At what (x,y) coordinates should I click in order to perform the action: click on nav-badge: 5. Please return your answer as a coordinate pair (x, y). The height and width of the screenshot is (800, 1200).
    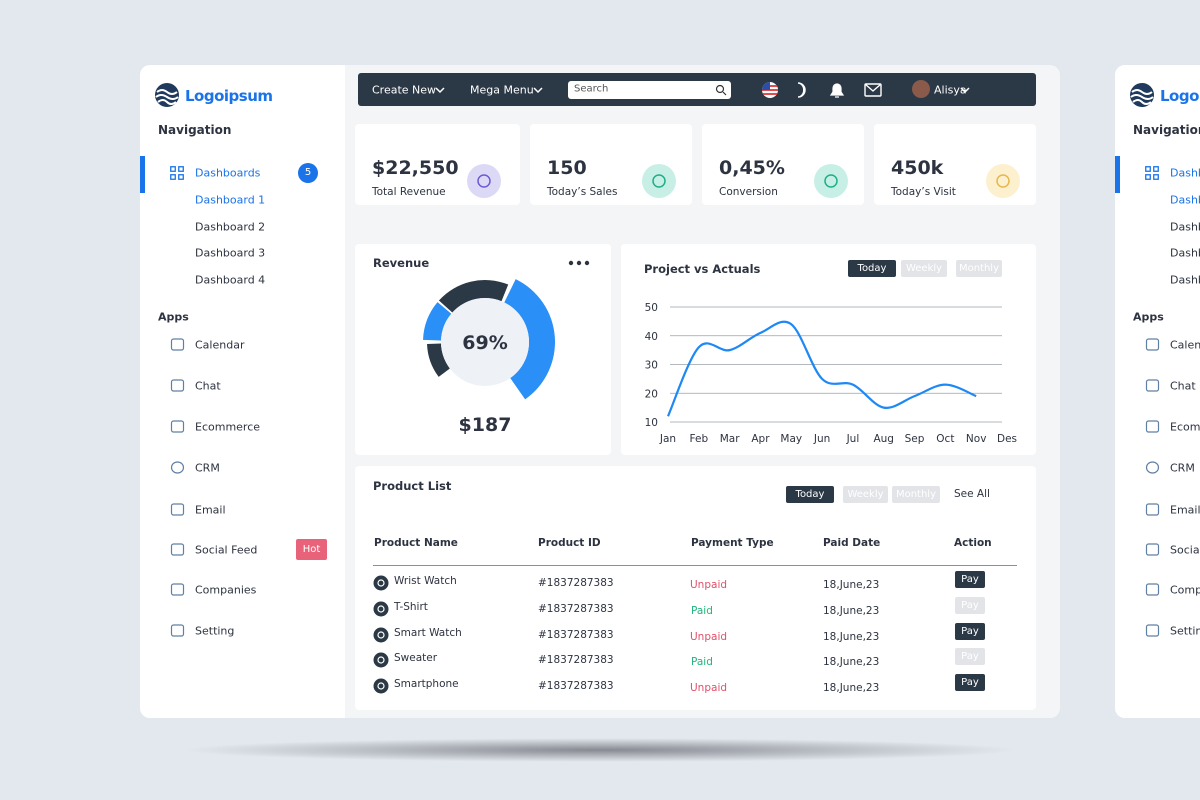
    Looking at the image, I should click on (308, 173).